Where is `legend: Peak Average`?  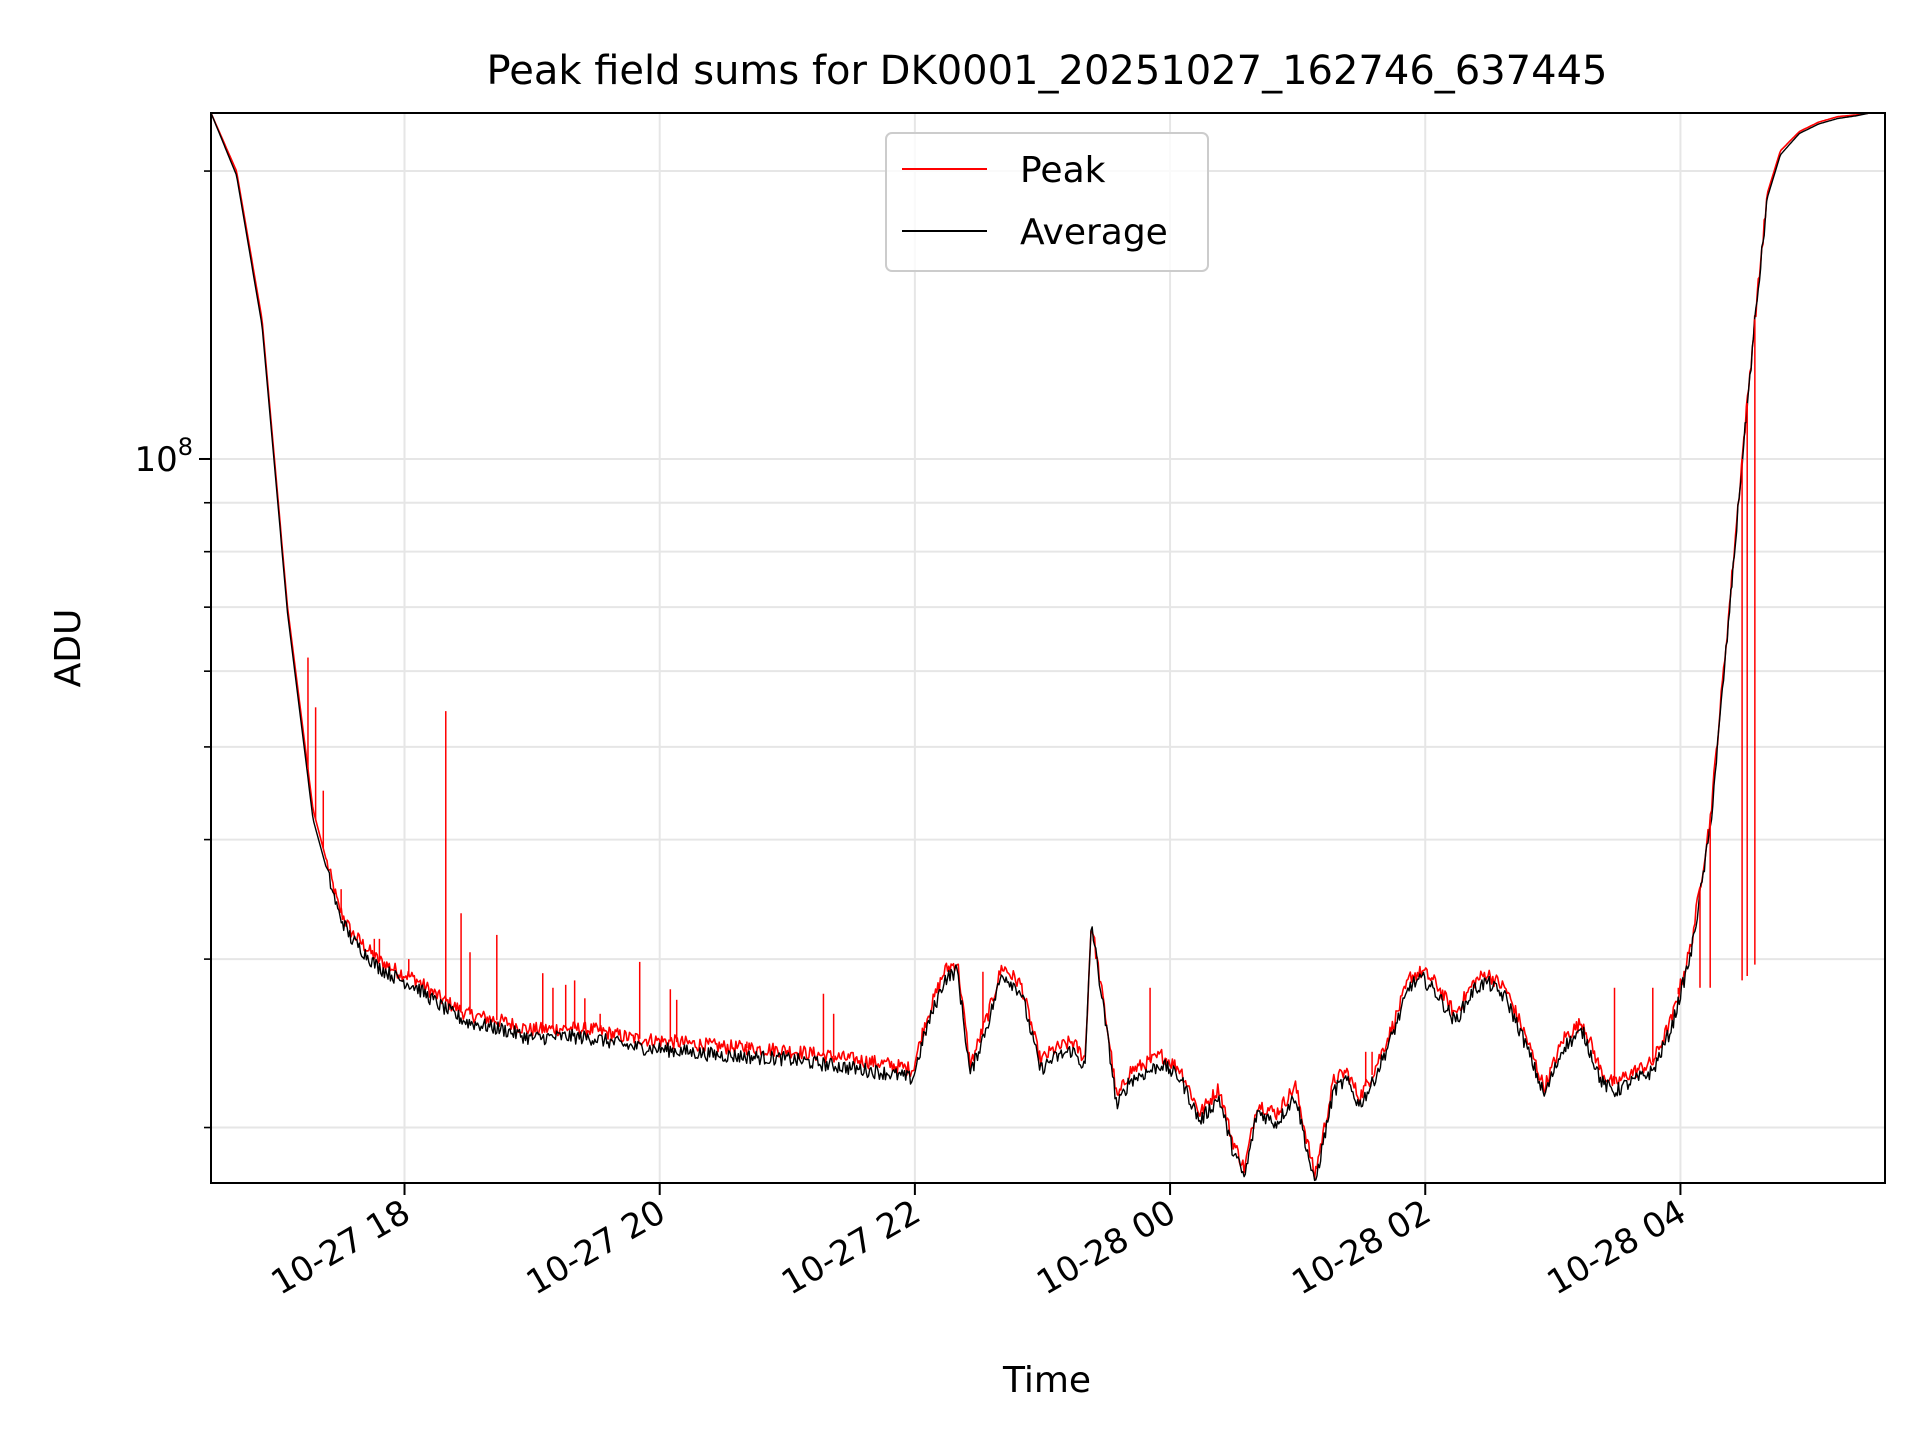
legend: Peak Average is located at coordinates (1047, 202).